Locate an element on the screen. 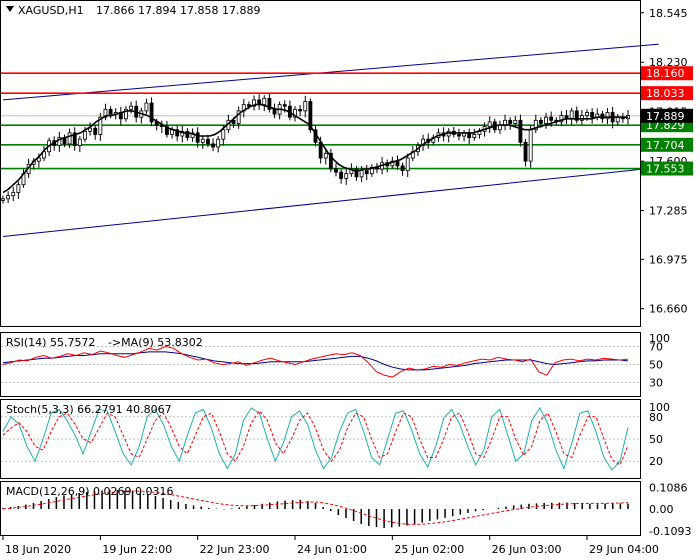  level-price-tag: 17.553 is located at coordinates (667, 168).